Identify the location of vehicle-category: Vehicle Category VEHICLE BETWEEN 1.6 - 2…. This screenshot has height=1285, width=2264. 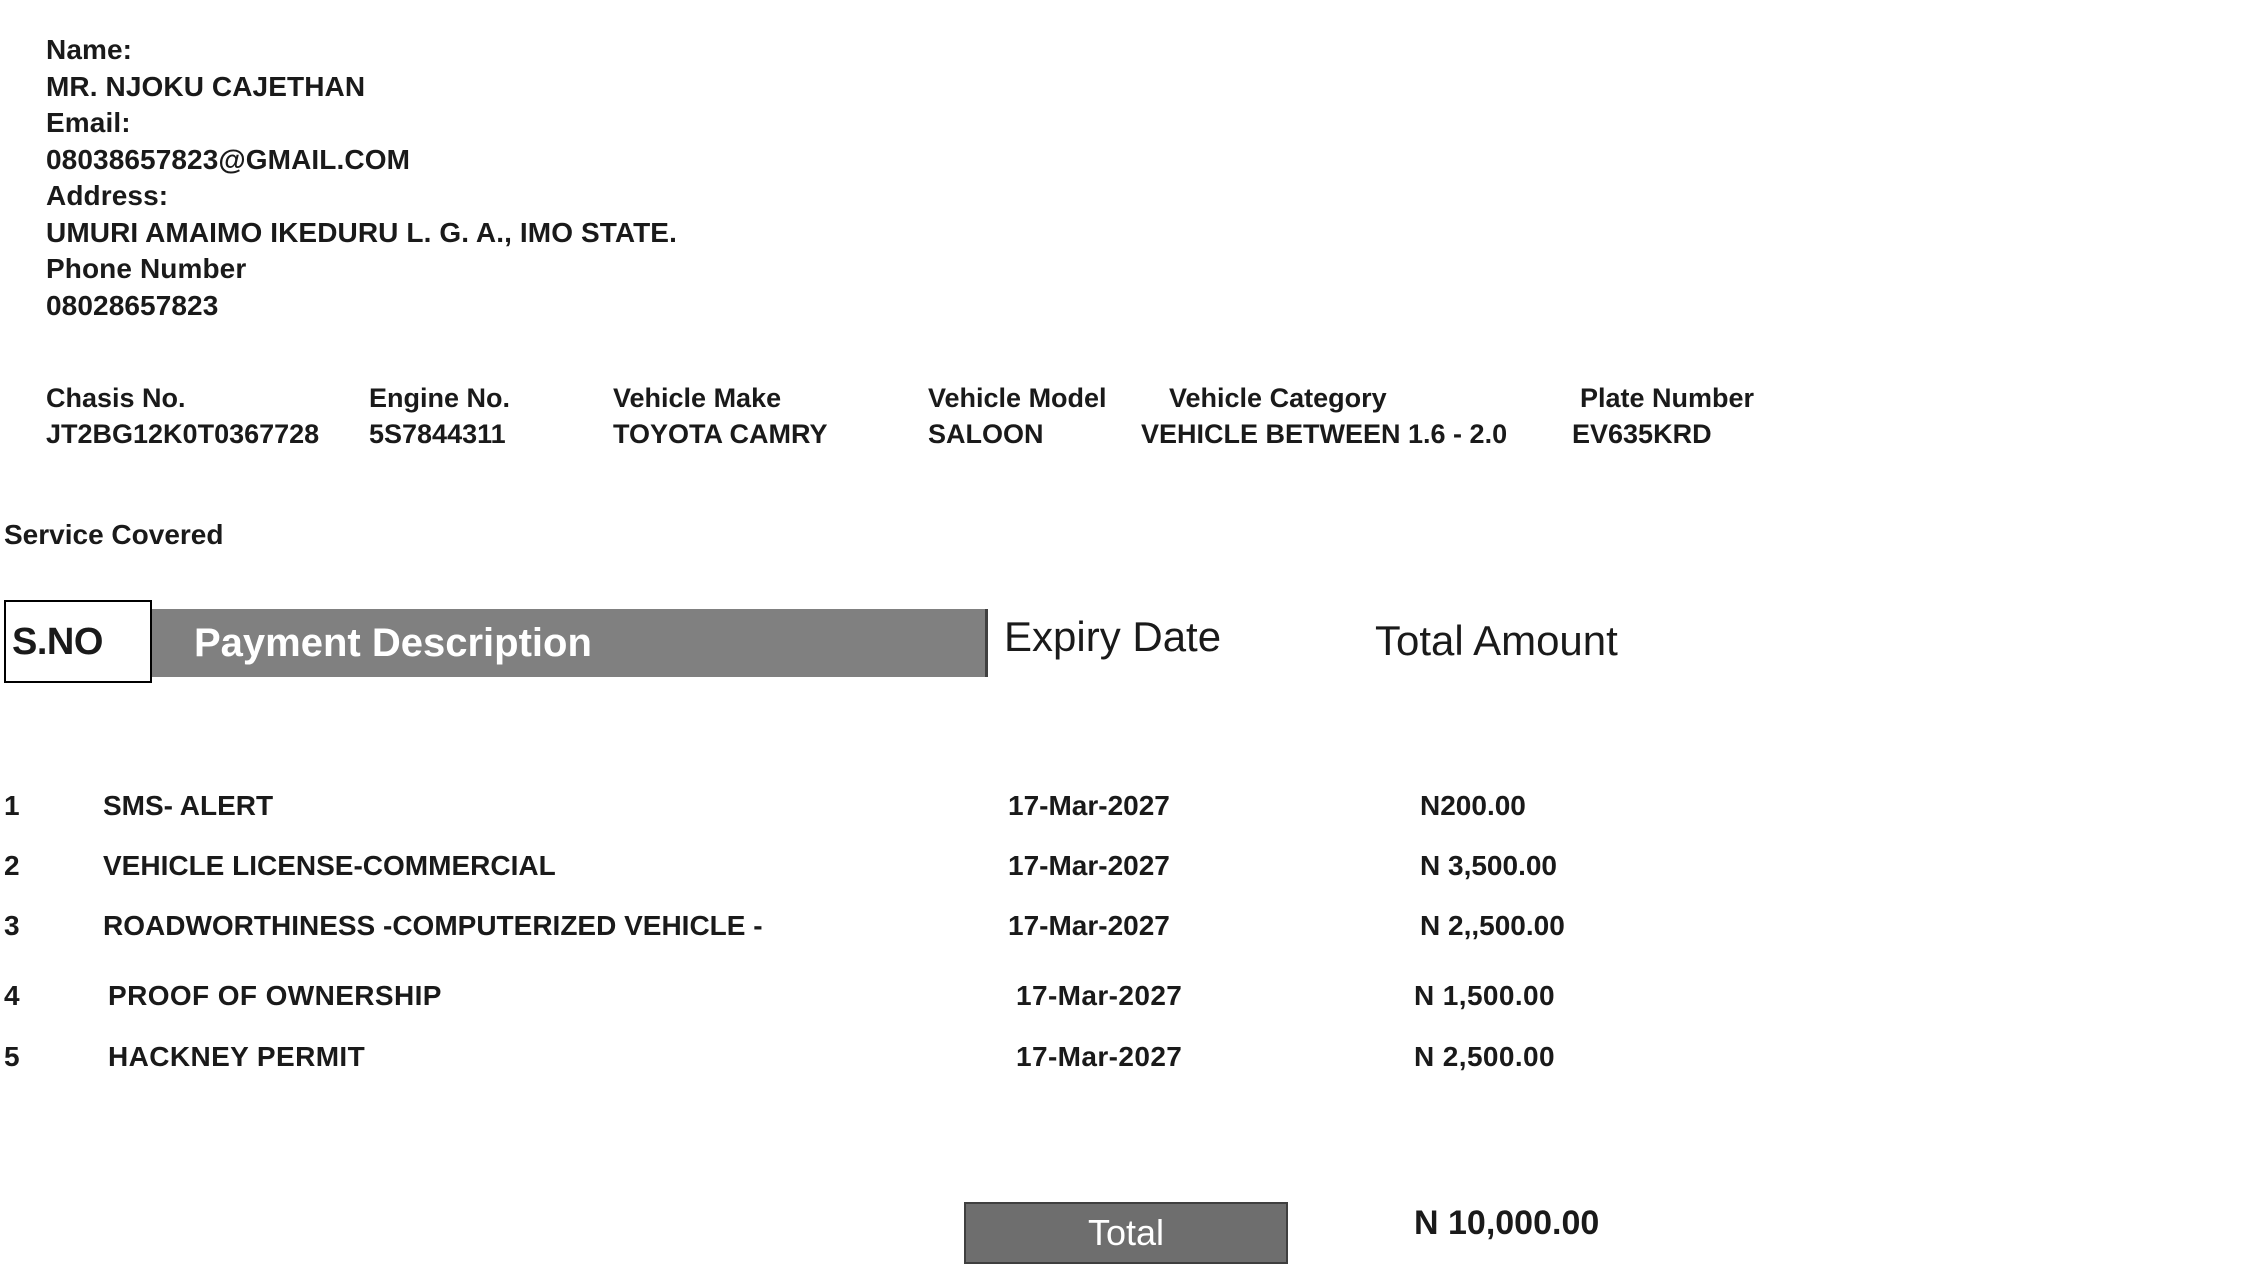
(1324, 416).